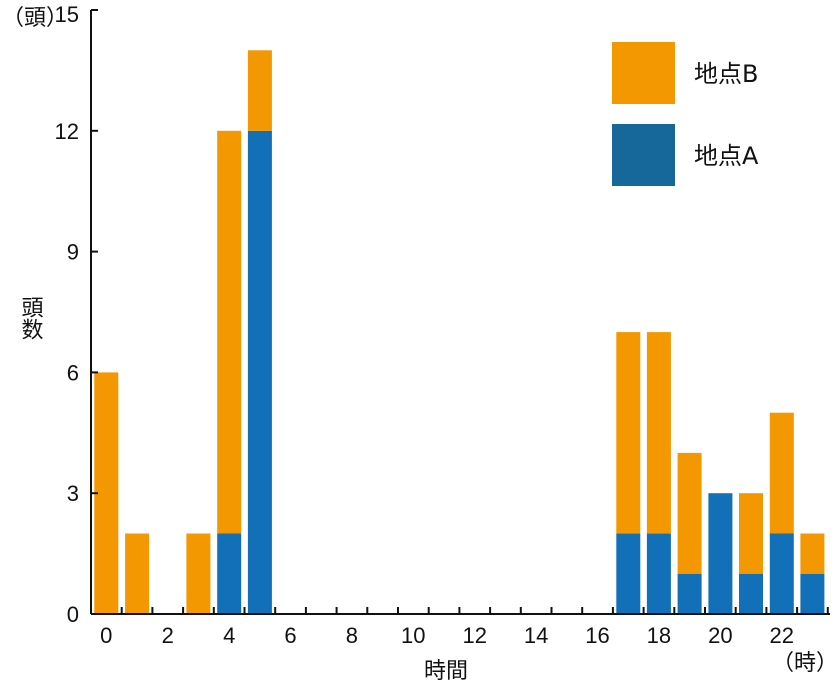 This screenshot has height=688, width=840. I want to click on x-tick-label: 4, so click(229, 635).